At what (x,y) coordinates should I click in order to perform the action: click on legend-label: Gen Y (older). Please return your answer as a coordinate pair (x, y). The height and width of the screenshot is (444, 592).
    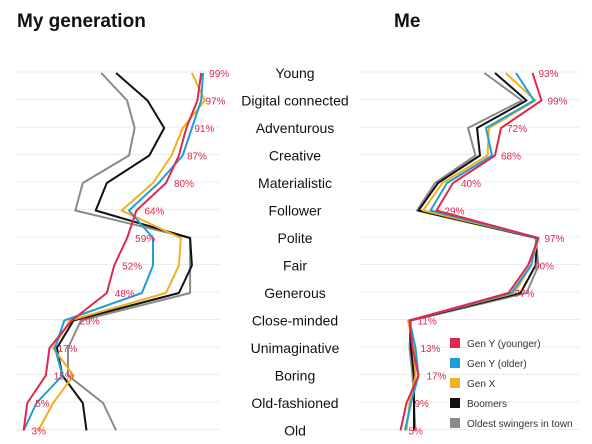
    Looking at the image, I should click on (497, 364).